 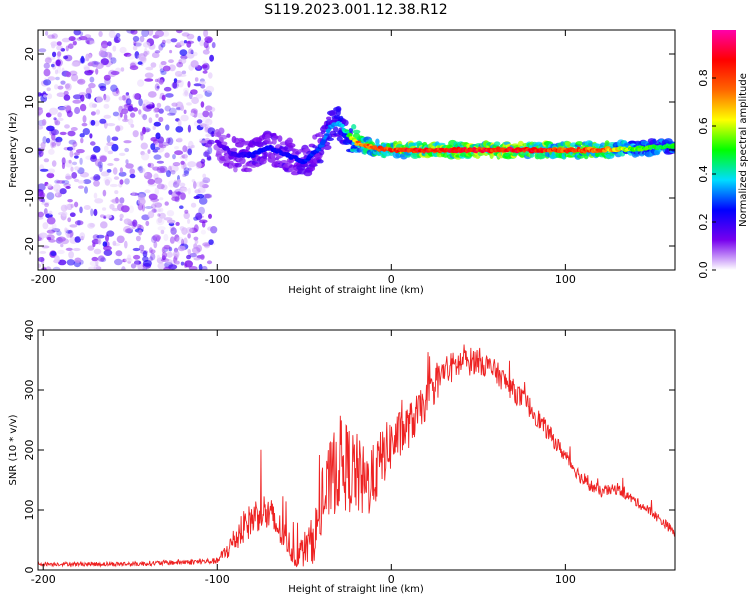 I want to click on colorbar-tick-label: 0.4, so click(x=703, y=174).